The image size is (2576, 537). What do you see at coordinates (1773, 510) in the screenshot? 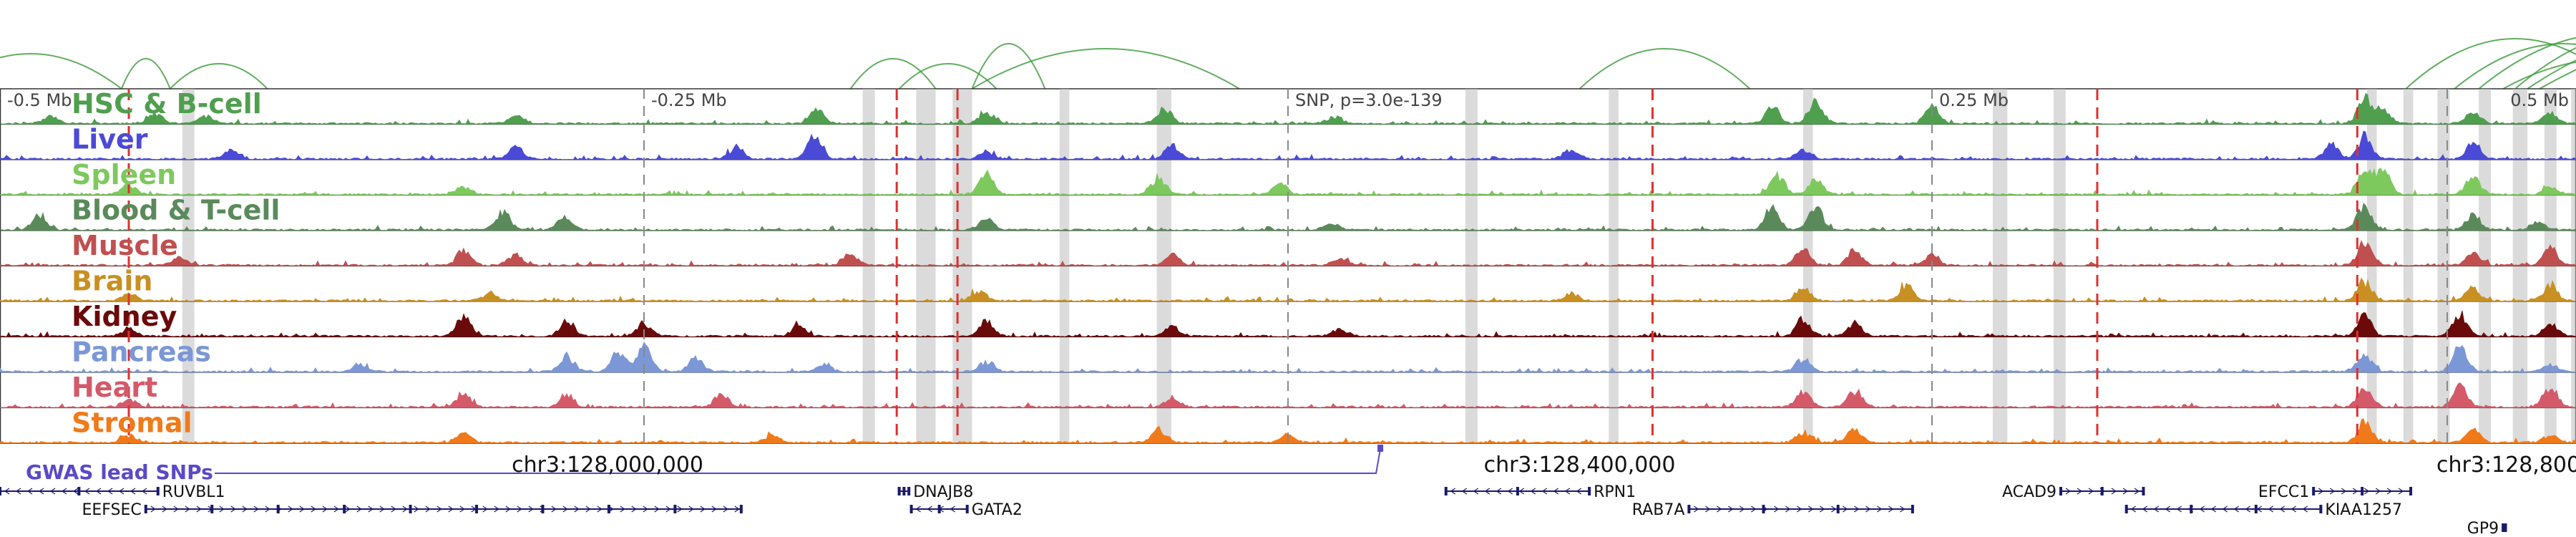
I see `gene-rab7a: RAB7A` at bounding box center [1773, 510].